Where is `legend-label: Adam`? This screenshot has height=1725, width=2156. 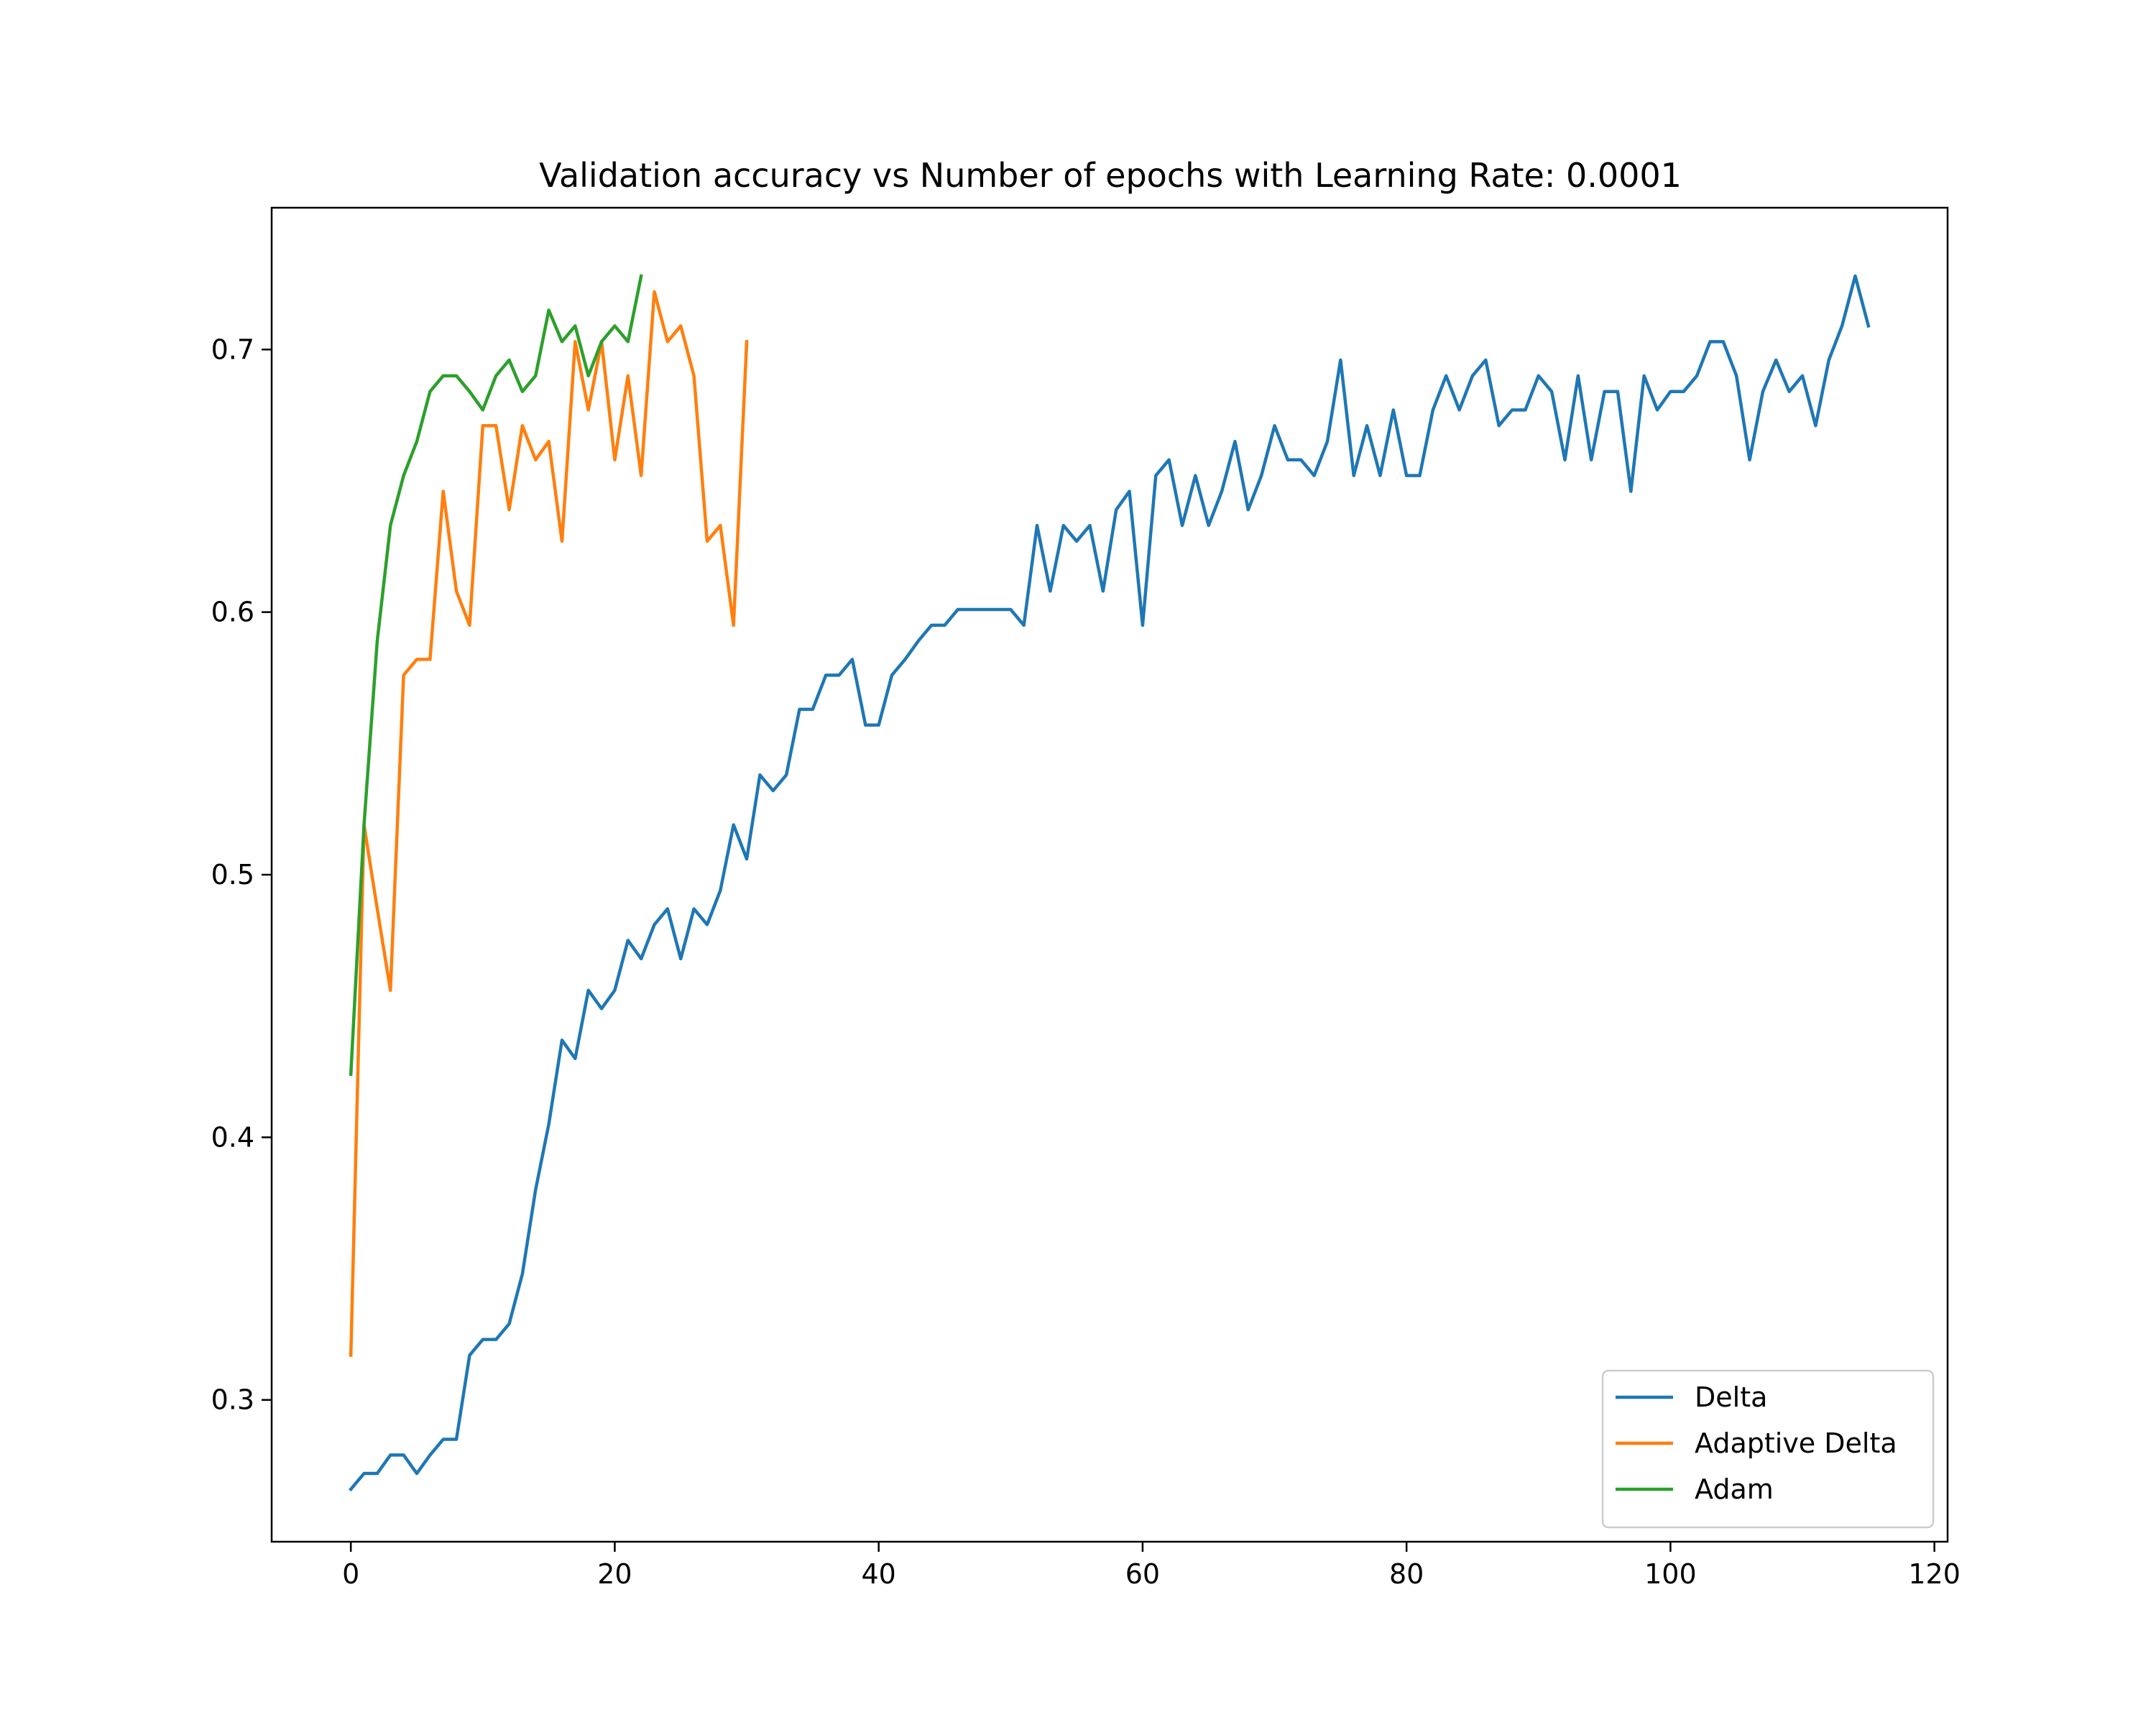 legend-label: Adam is located at coordinates (1734, 1489).